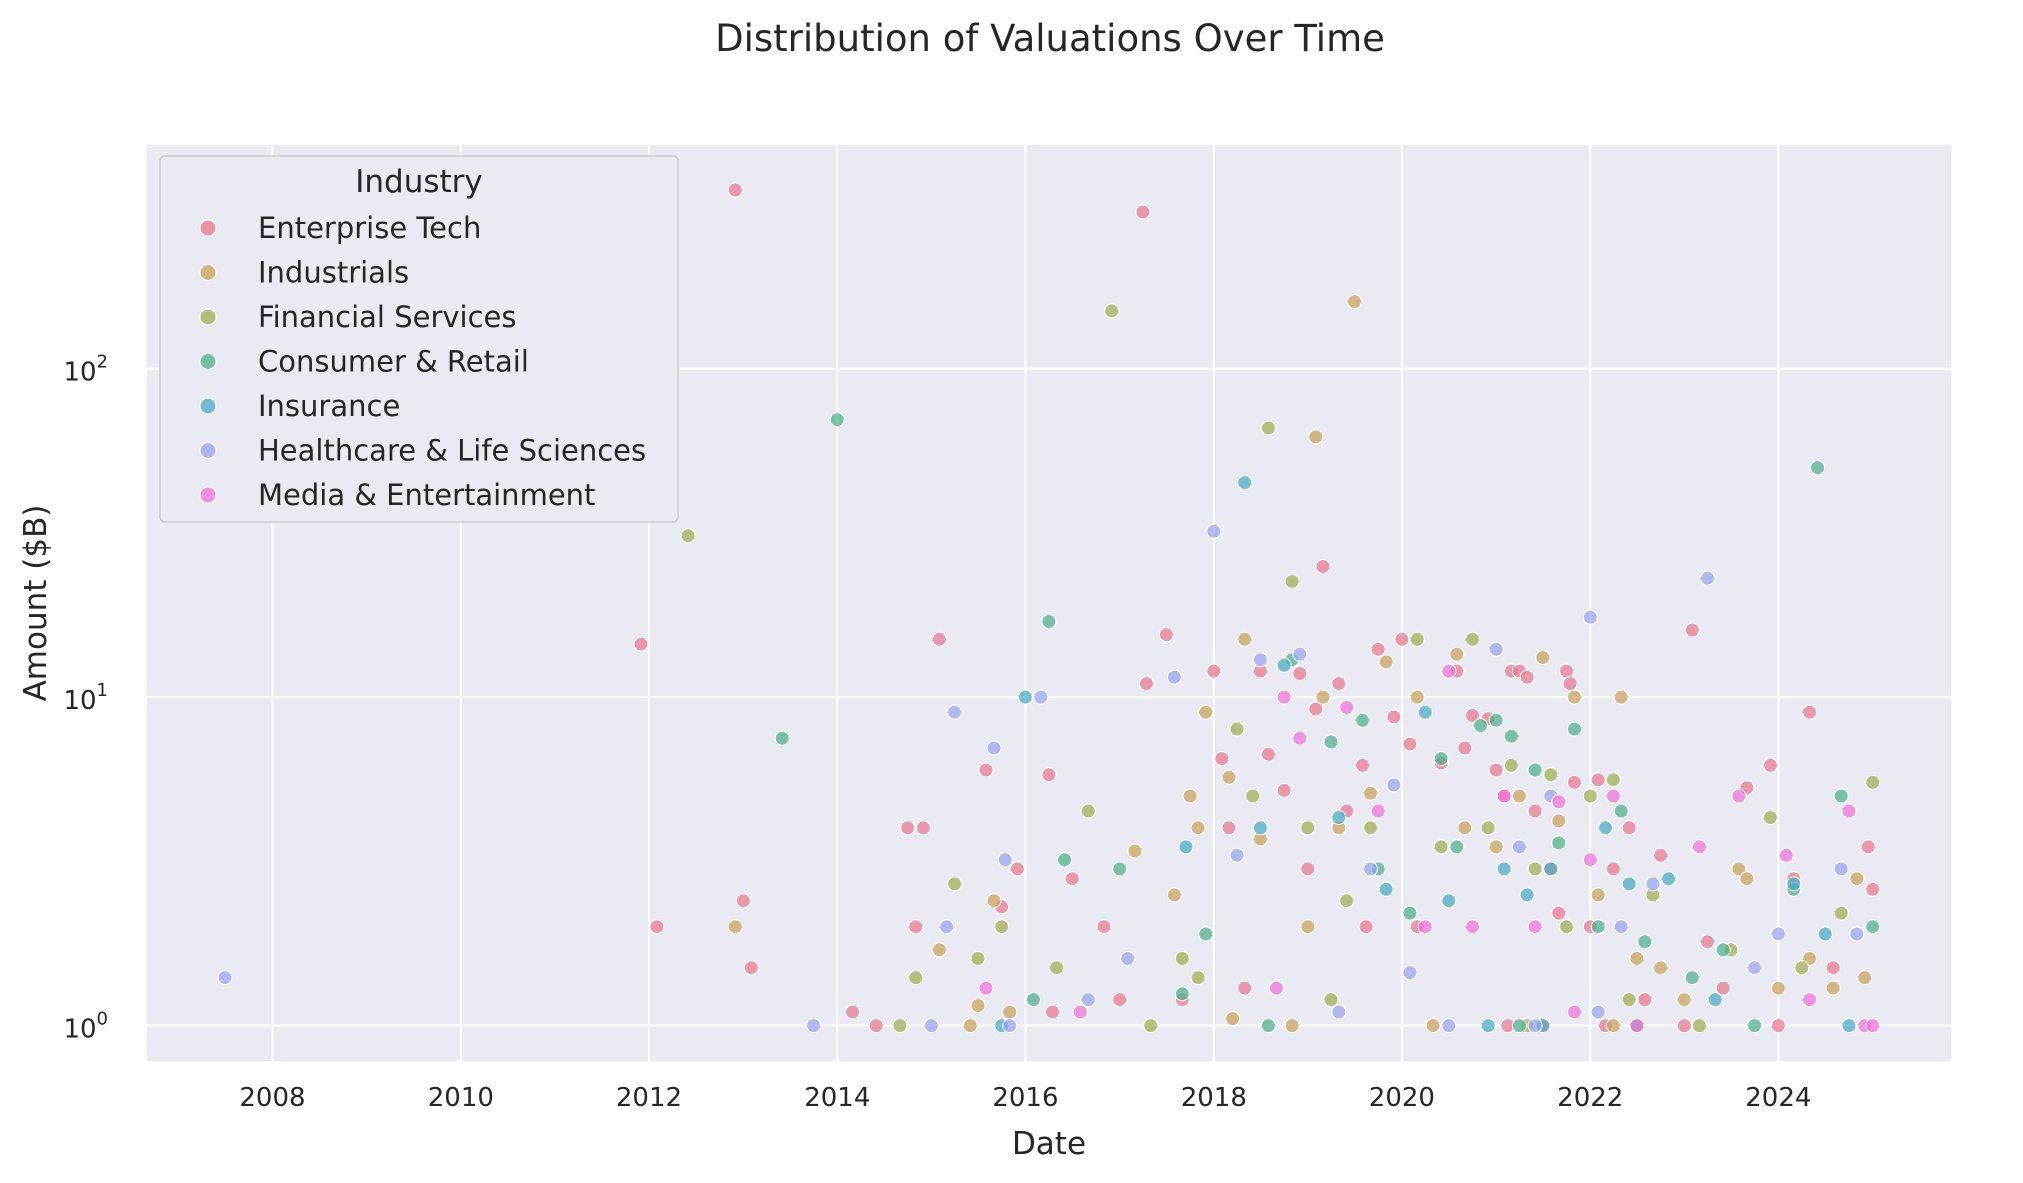 Image resolution: width=2023 pixels, height=1183 pixels. What do you see at coordinates (393, 362) in the screenshot?
I see `legend-label: Consumer & Retail` at bounding box center [393, 362].